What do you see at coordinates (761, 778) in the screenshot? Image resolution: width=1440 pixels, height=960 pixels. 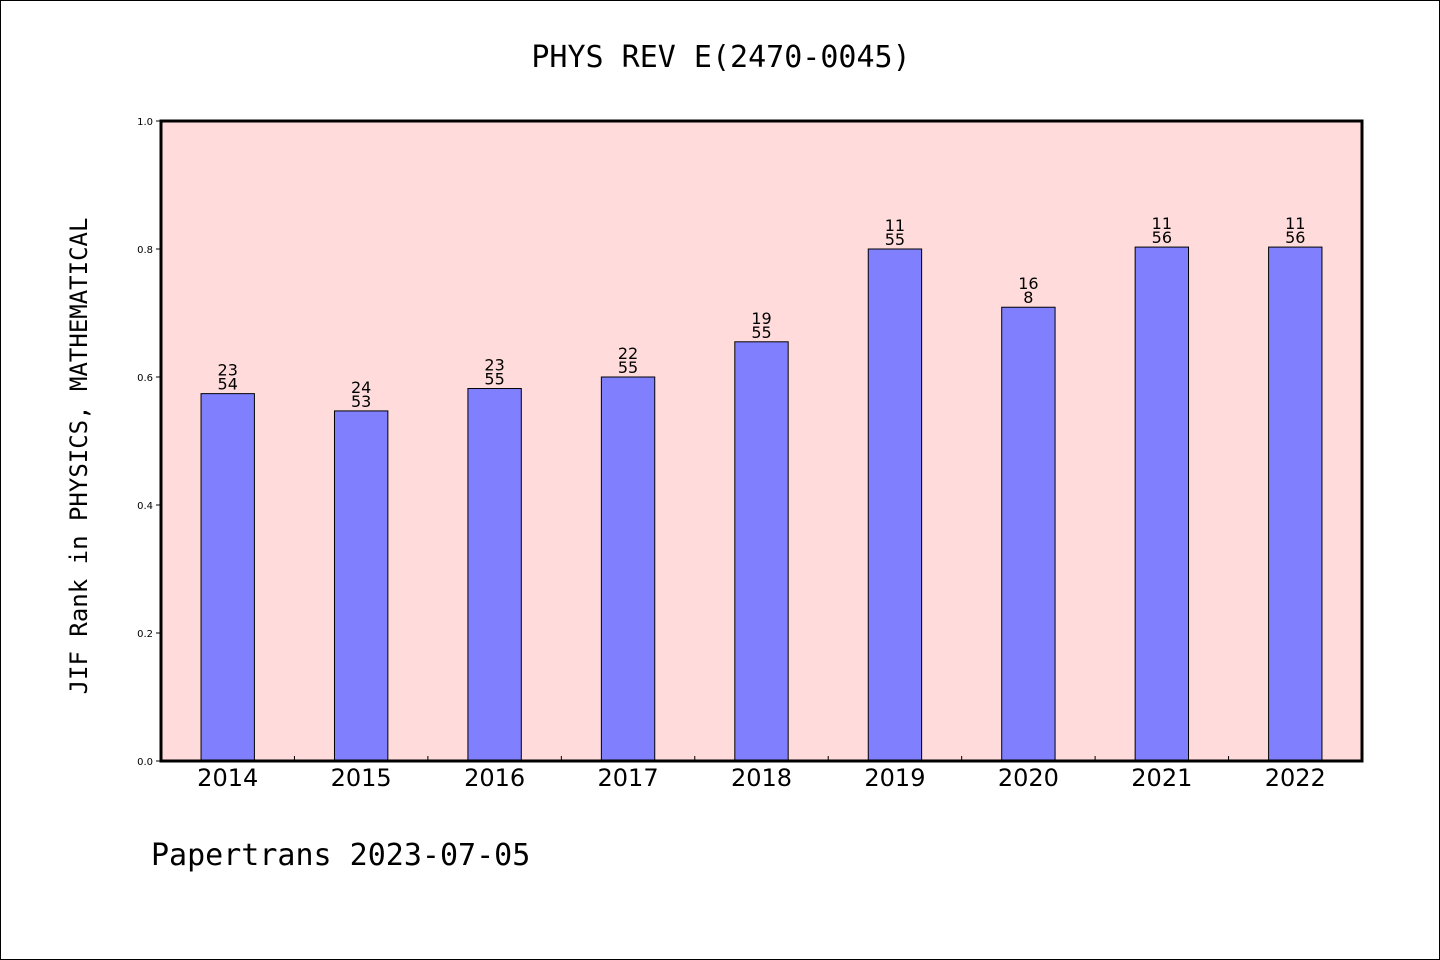 I see `x-tick-label: 2018` at bounding box center [761, 778].